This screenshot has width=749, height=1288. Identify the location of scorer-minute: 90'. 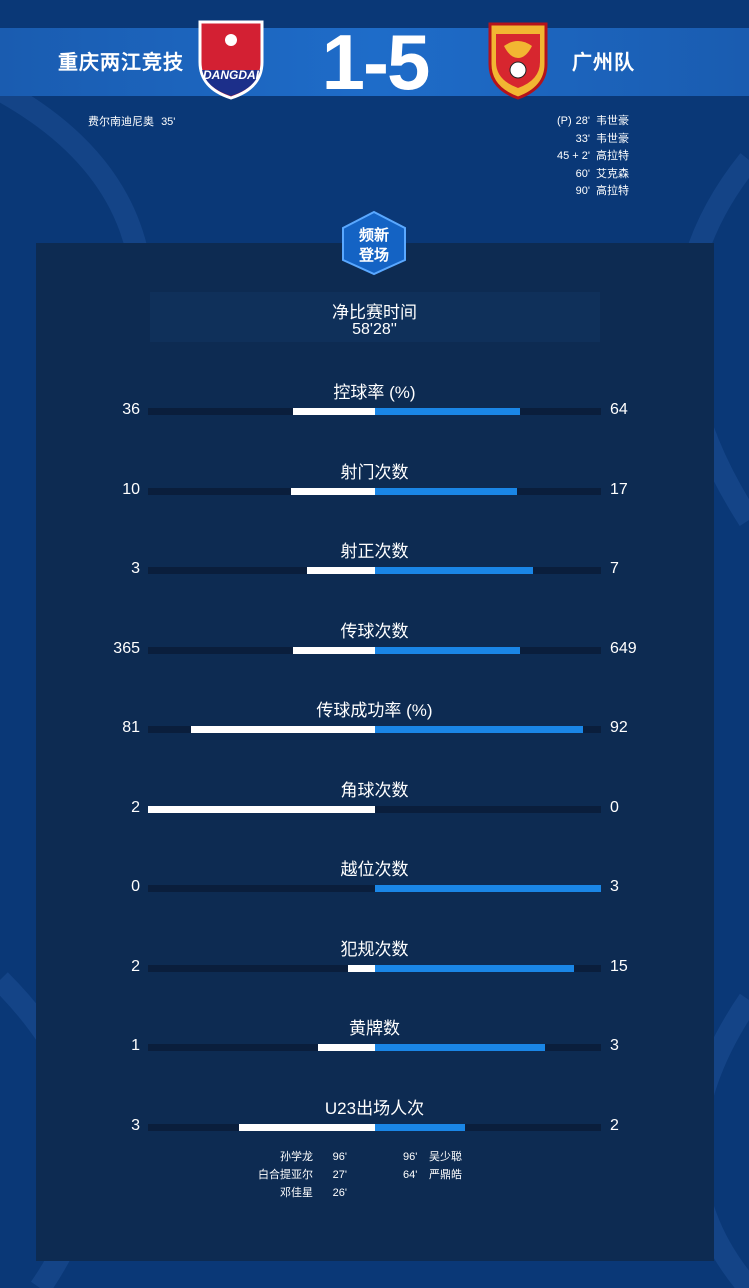
(582, 191).